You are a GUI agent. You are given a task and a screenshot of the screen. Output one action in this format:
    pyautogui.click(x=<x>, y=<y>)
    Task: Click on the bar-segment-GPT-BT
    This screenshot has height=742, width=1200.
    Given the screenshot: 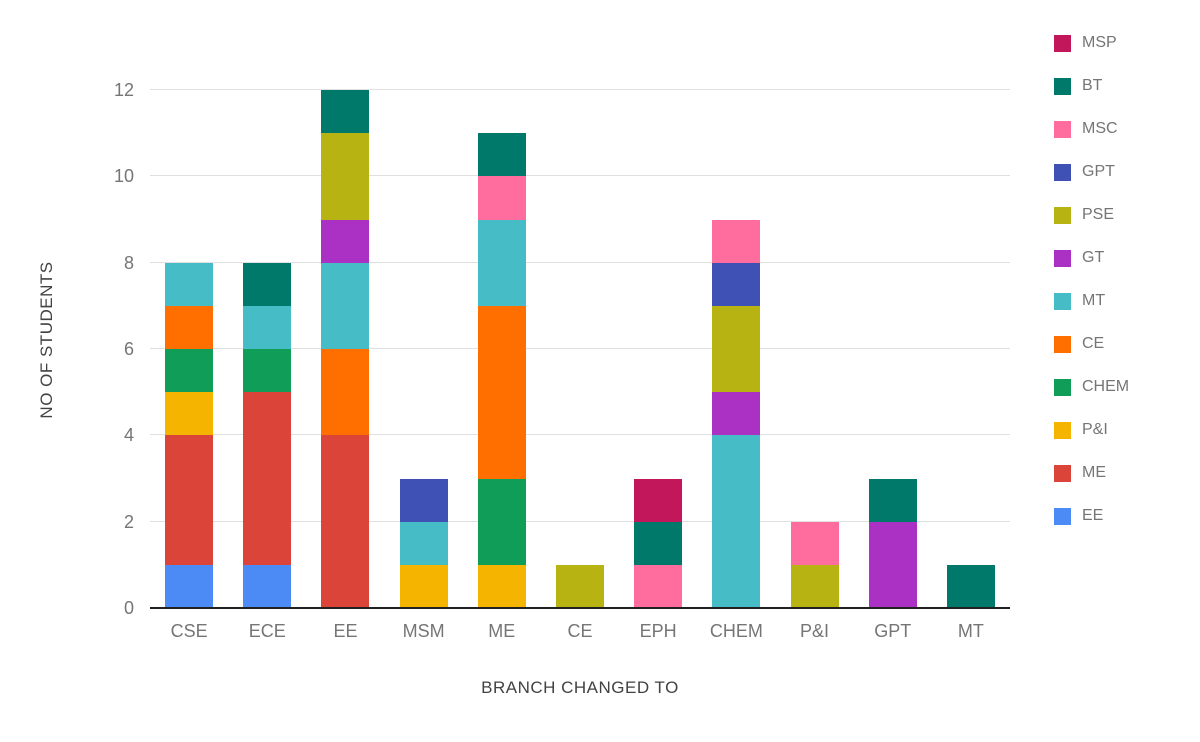 What is the action you would take?
    pyautogui.click(x=892, y=500)
    